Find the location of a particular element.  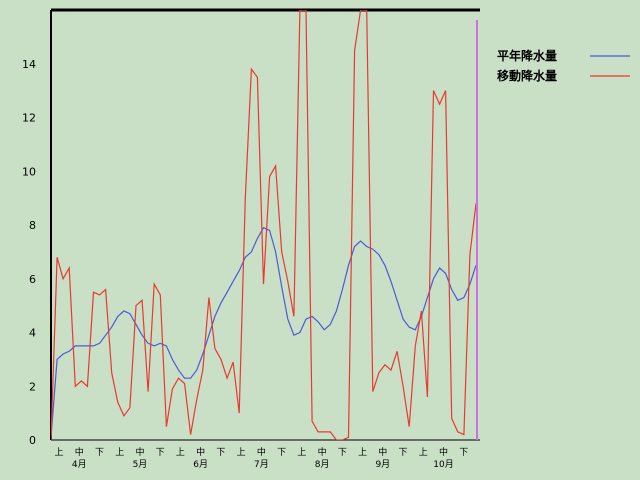

y-tick-label: 8 is located at coordinates (32, 225).